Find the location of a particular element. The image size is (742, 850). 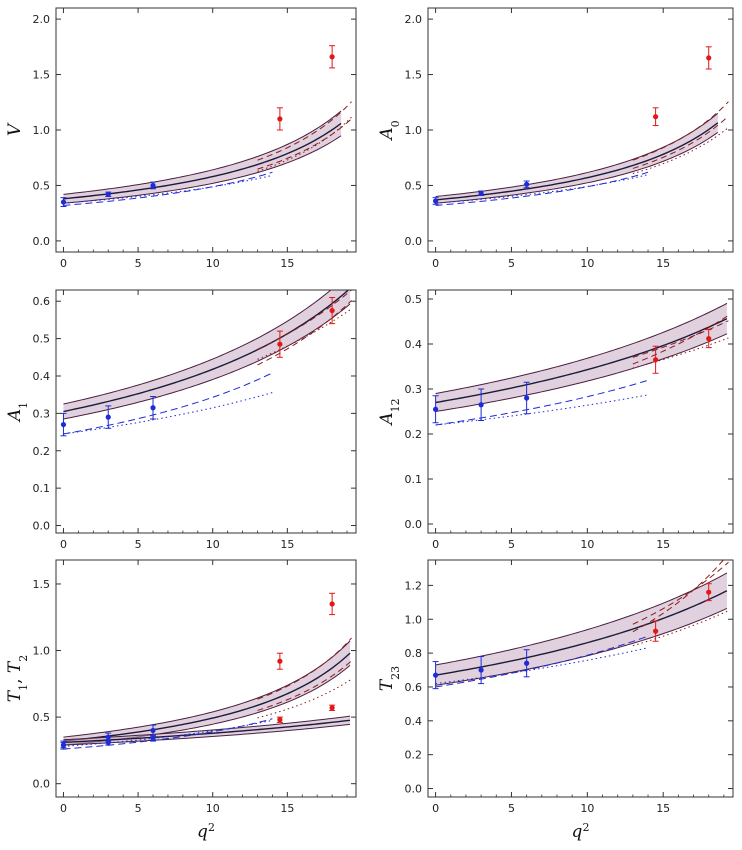

y-axis-label: V is located at coordinates (15, 129).